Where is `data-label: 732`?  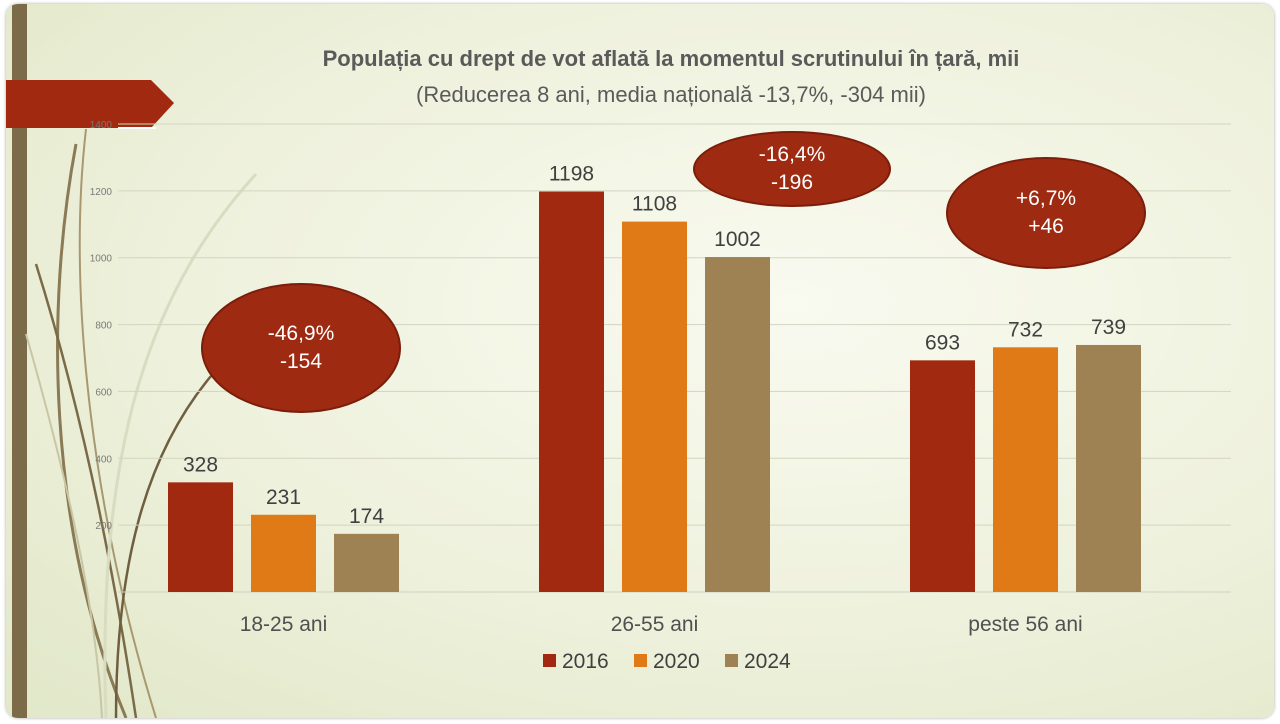 data-label: 732 is located at coordinates (1025, 329).